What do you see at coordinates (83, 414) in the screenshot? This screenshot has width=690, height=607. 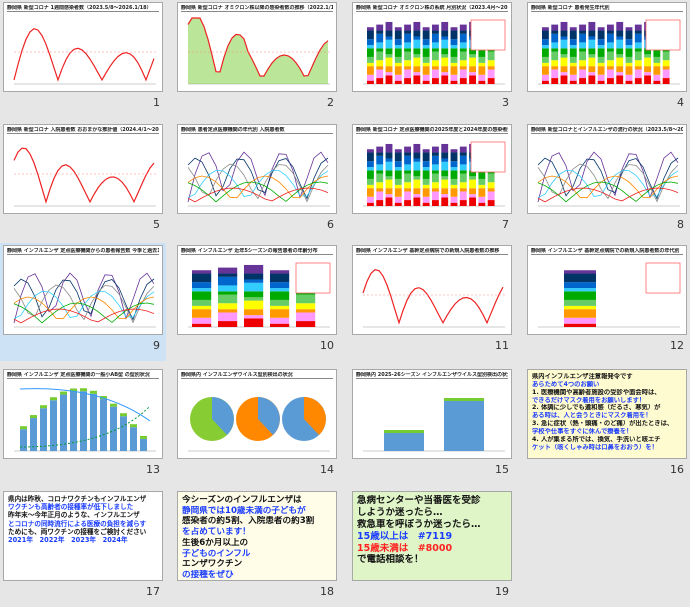 I see `slide-preview: 静岡県 インフルエンザ 定点医療機関の一般小AB型 の型別状況` at bounding box center [83, 414].